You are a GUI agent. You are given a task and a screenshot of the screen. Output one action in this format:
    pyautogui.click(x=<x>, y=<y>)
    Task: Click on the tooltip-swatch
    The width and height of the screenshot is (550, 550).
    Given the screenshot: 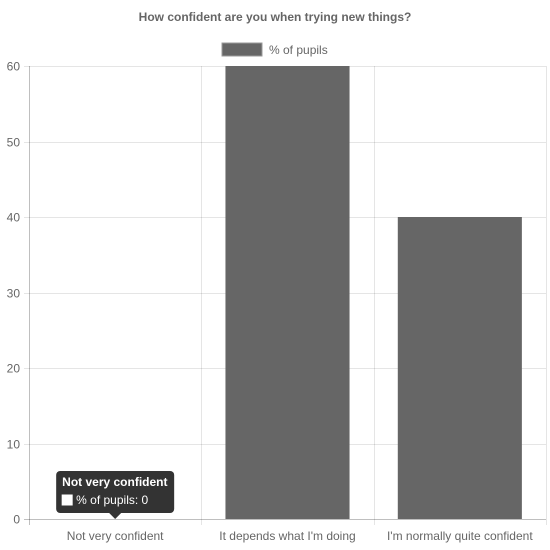 What is the action you would take?
    pyautogui.click(x=67, y=500)
    